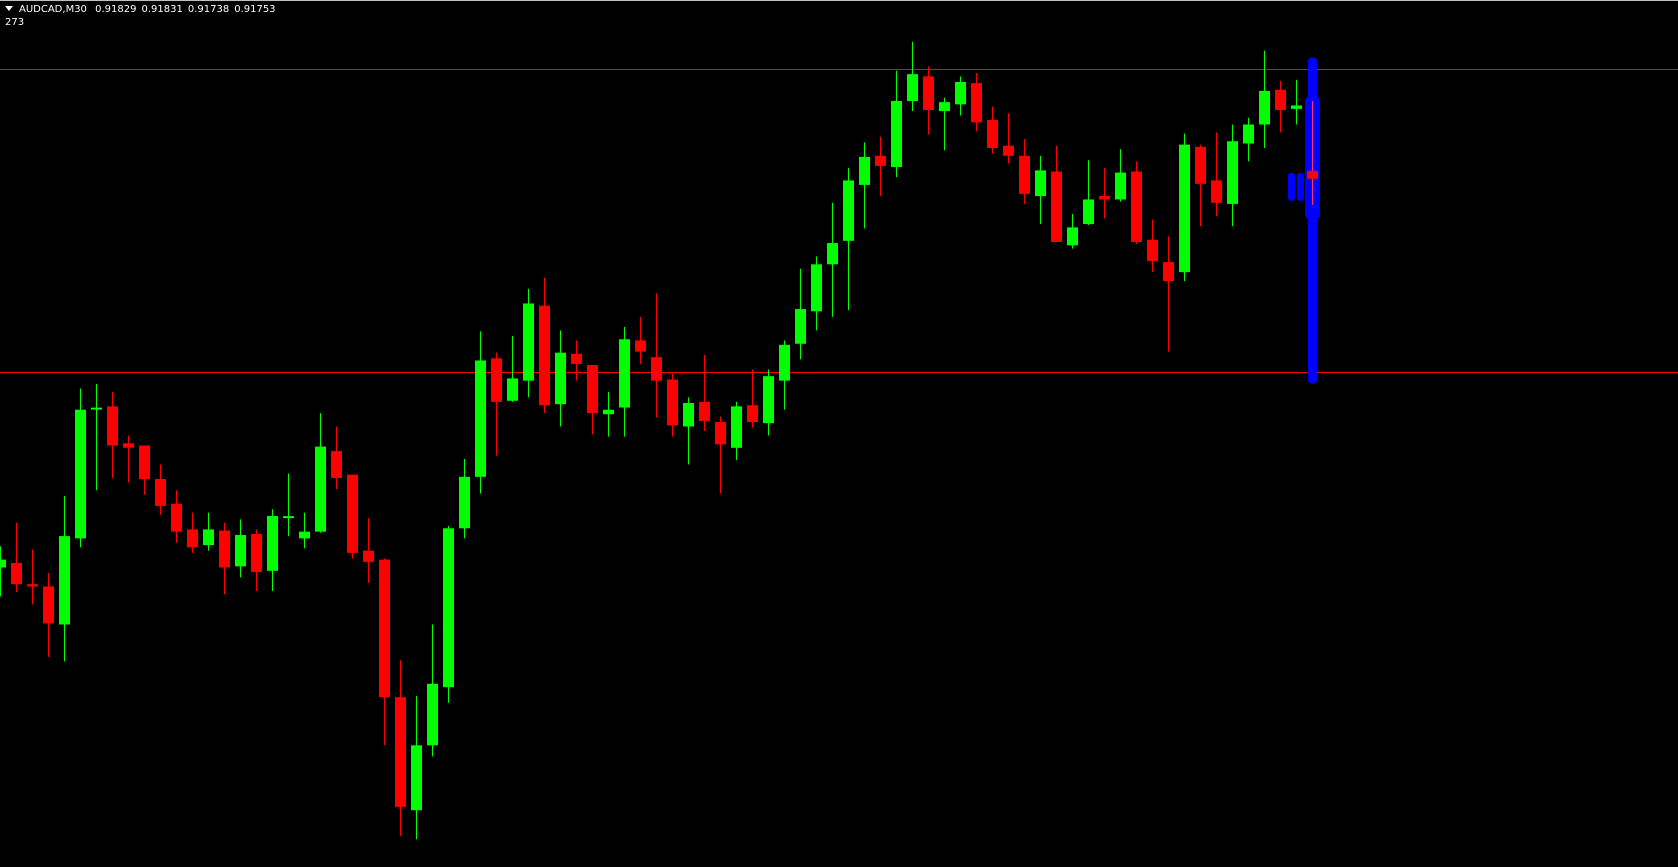 This screenshot has width=1678, height=867. Describe the element at coordinates (116, 9) in the screenshot. I see `ohlc-open: 0.91829` at that location.